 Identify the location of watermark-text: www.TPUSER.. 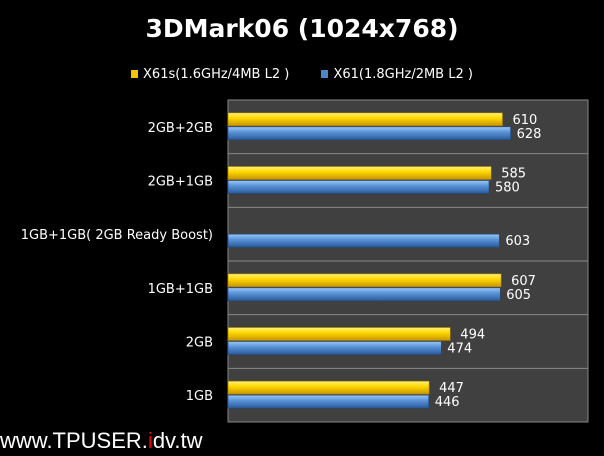
(74, 440).